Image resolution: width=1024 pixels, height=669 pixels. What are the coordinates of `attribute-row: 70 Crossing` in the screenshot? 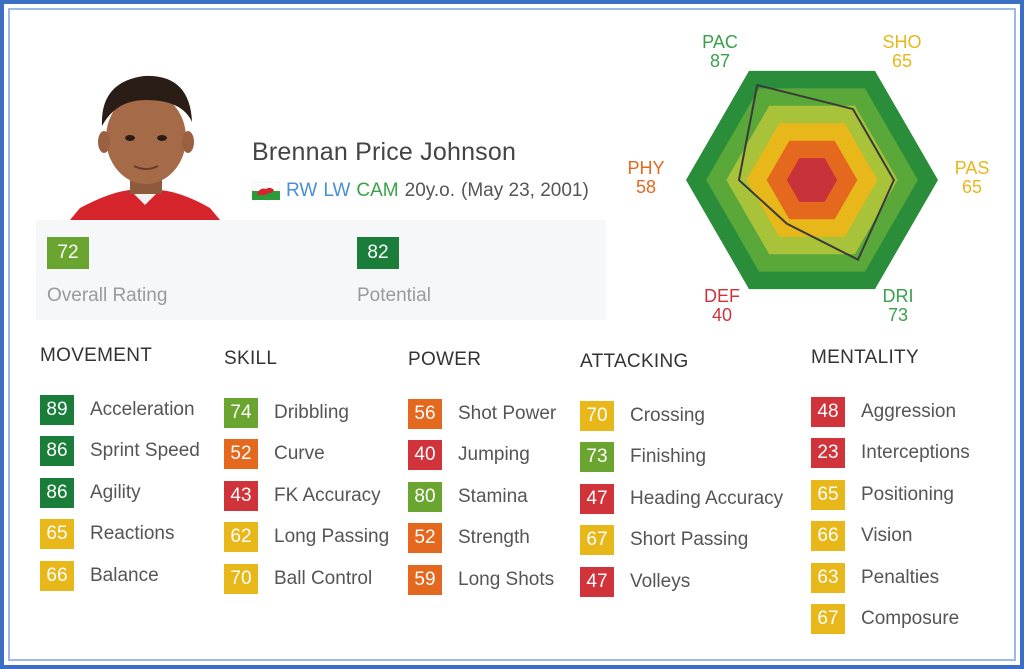 It's located at (681, 416).